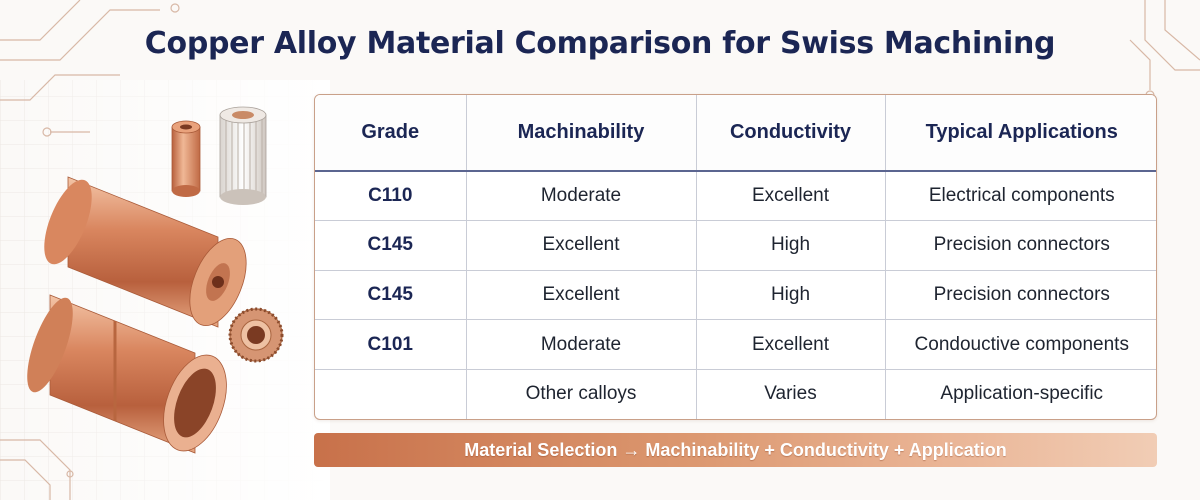 Image resolution: width=1200 pixels, height=500 pixels. I want to click on grade-cell, so click(391, 394).